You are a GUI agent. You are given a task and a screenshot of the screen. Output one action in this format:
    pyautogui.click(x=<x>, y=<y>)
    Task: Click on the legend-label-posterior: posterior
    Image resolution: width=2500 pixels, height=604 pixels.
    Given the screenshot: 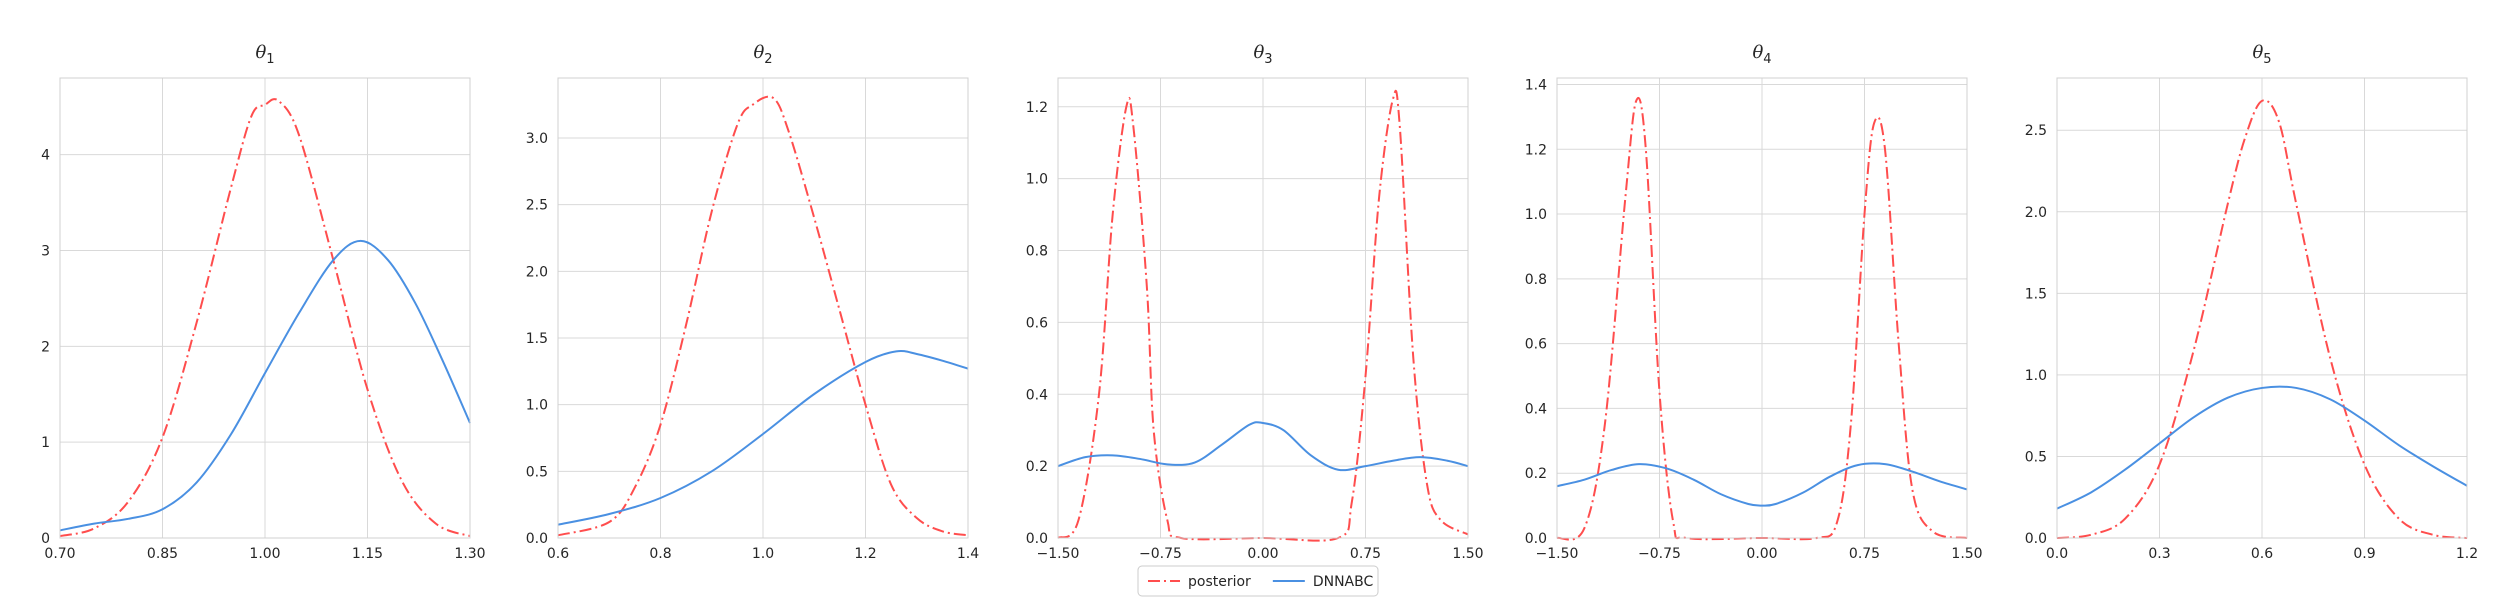 What is the action you would take?
    pyautogui.click(x=1219, y=582)
    